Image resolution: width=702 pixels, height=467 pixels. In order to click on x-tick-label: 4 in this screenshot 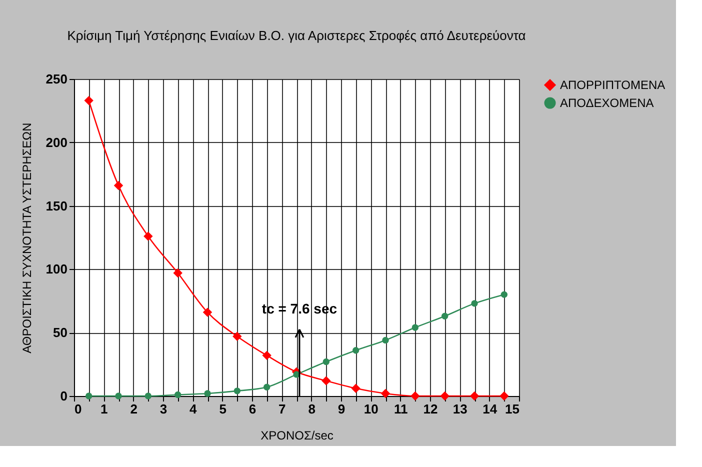, I will do `click(194, 409)`.